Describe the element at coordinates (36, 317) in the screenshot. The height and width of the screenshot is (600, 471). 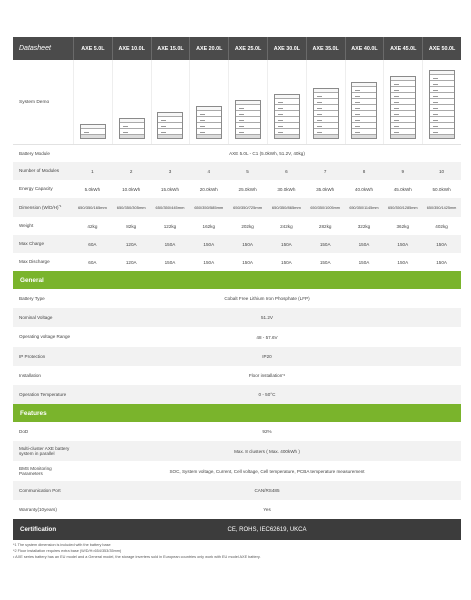
I see `row-label: Nominal Voltage` at that location.